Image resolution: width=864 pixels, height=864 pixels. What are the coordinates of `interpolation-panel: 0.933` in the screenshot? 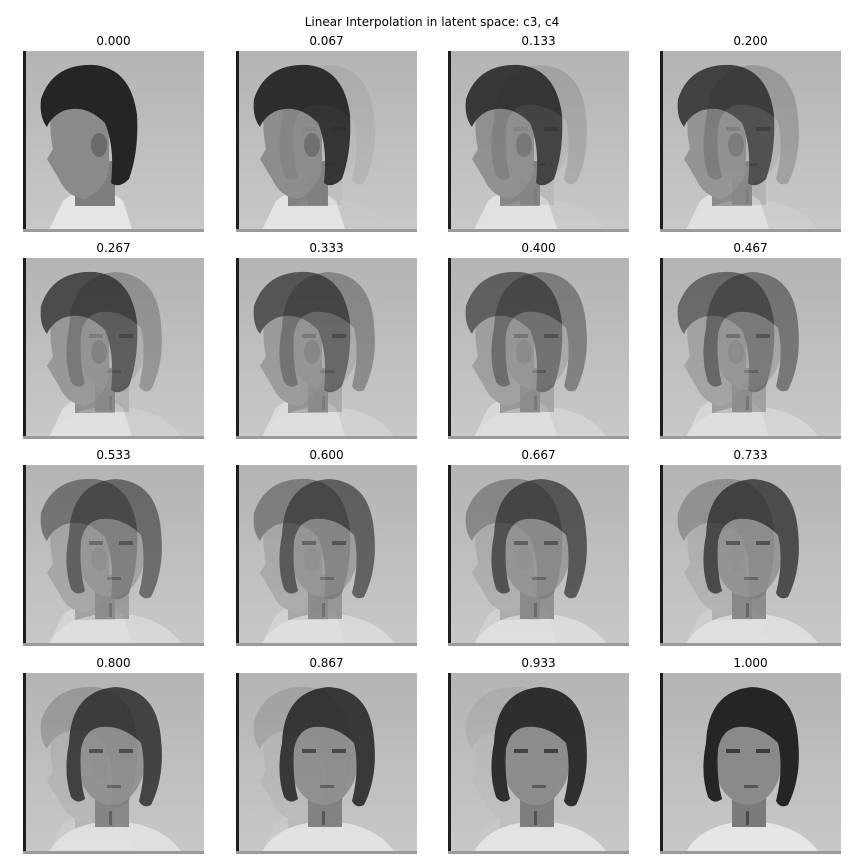 It's located at (538, 754).